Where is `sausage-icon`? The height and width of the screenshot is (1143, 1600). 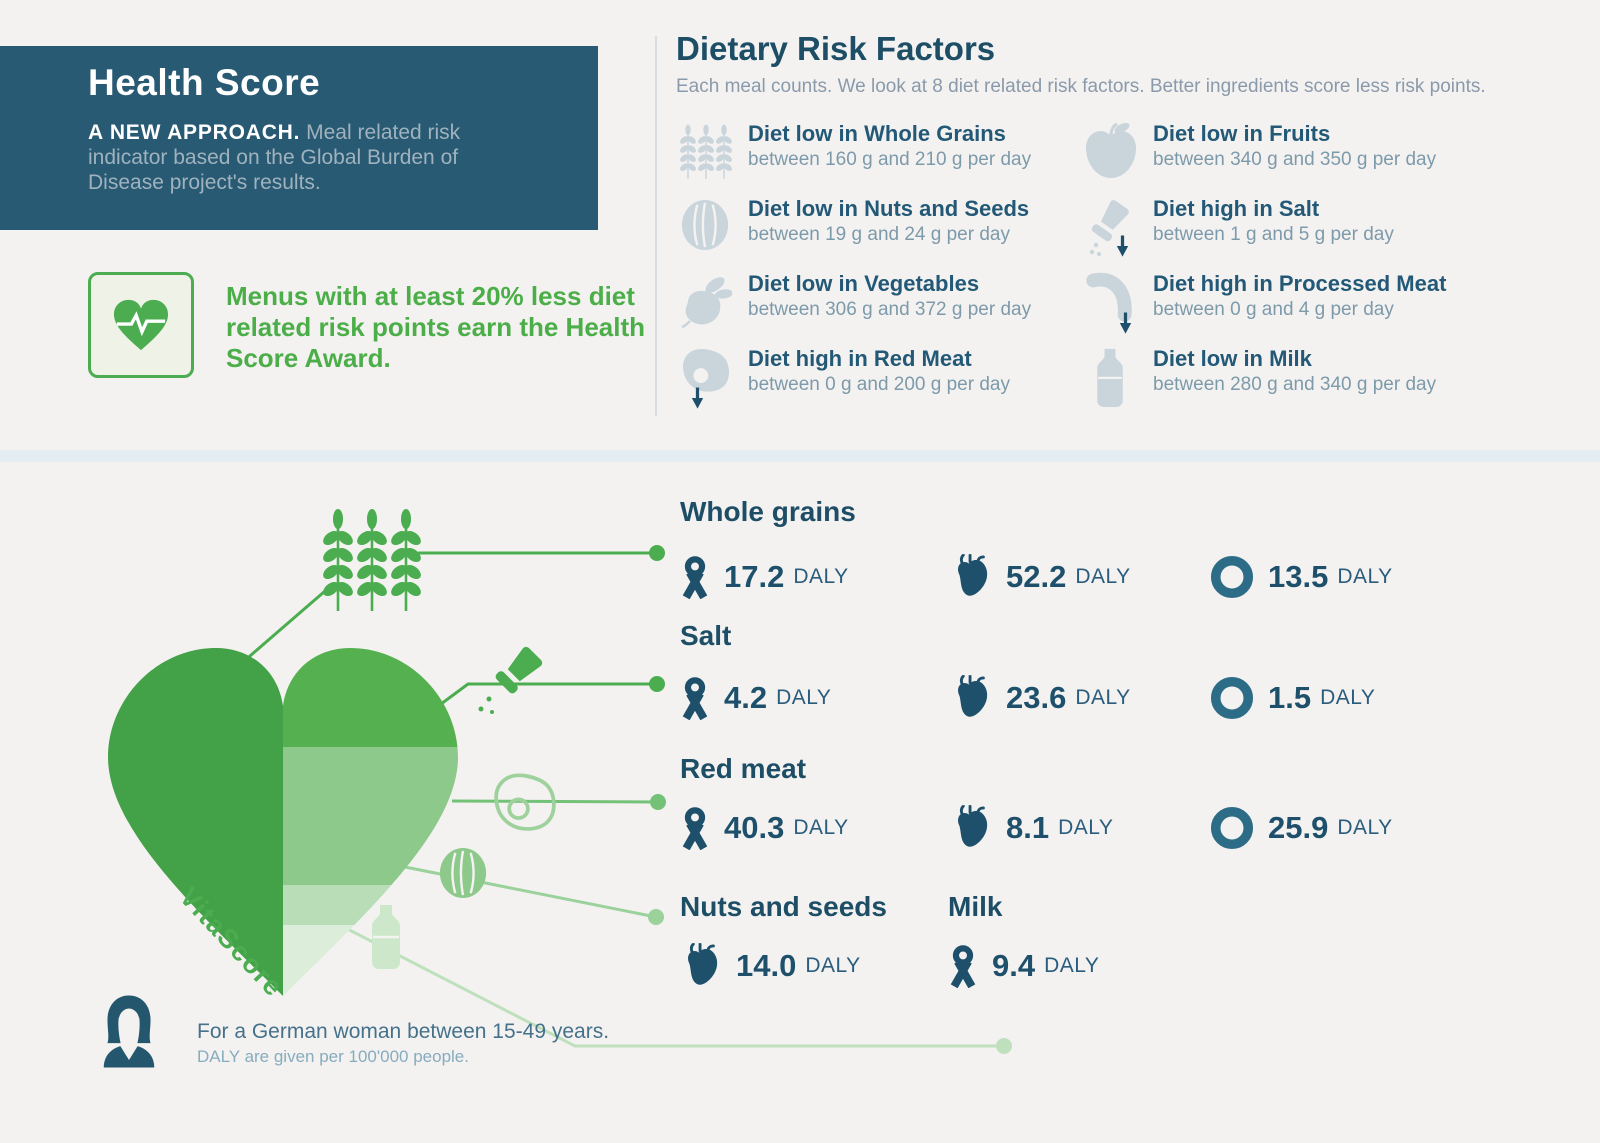 sausage-icon is located at coordinates (1111, 304).